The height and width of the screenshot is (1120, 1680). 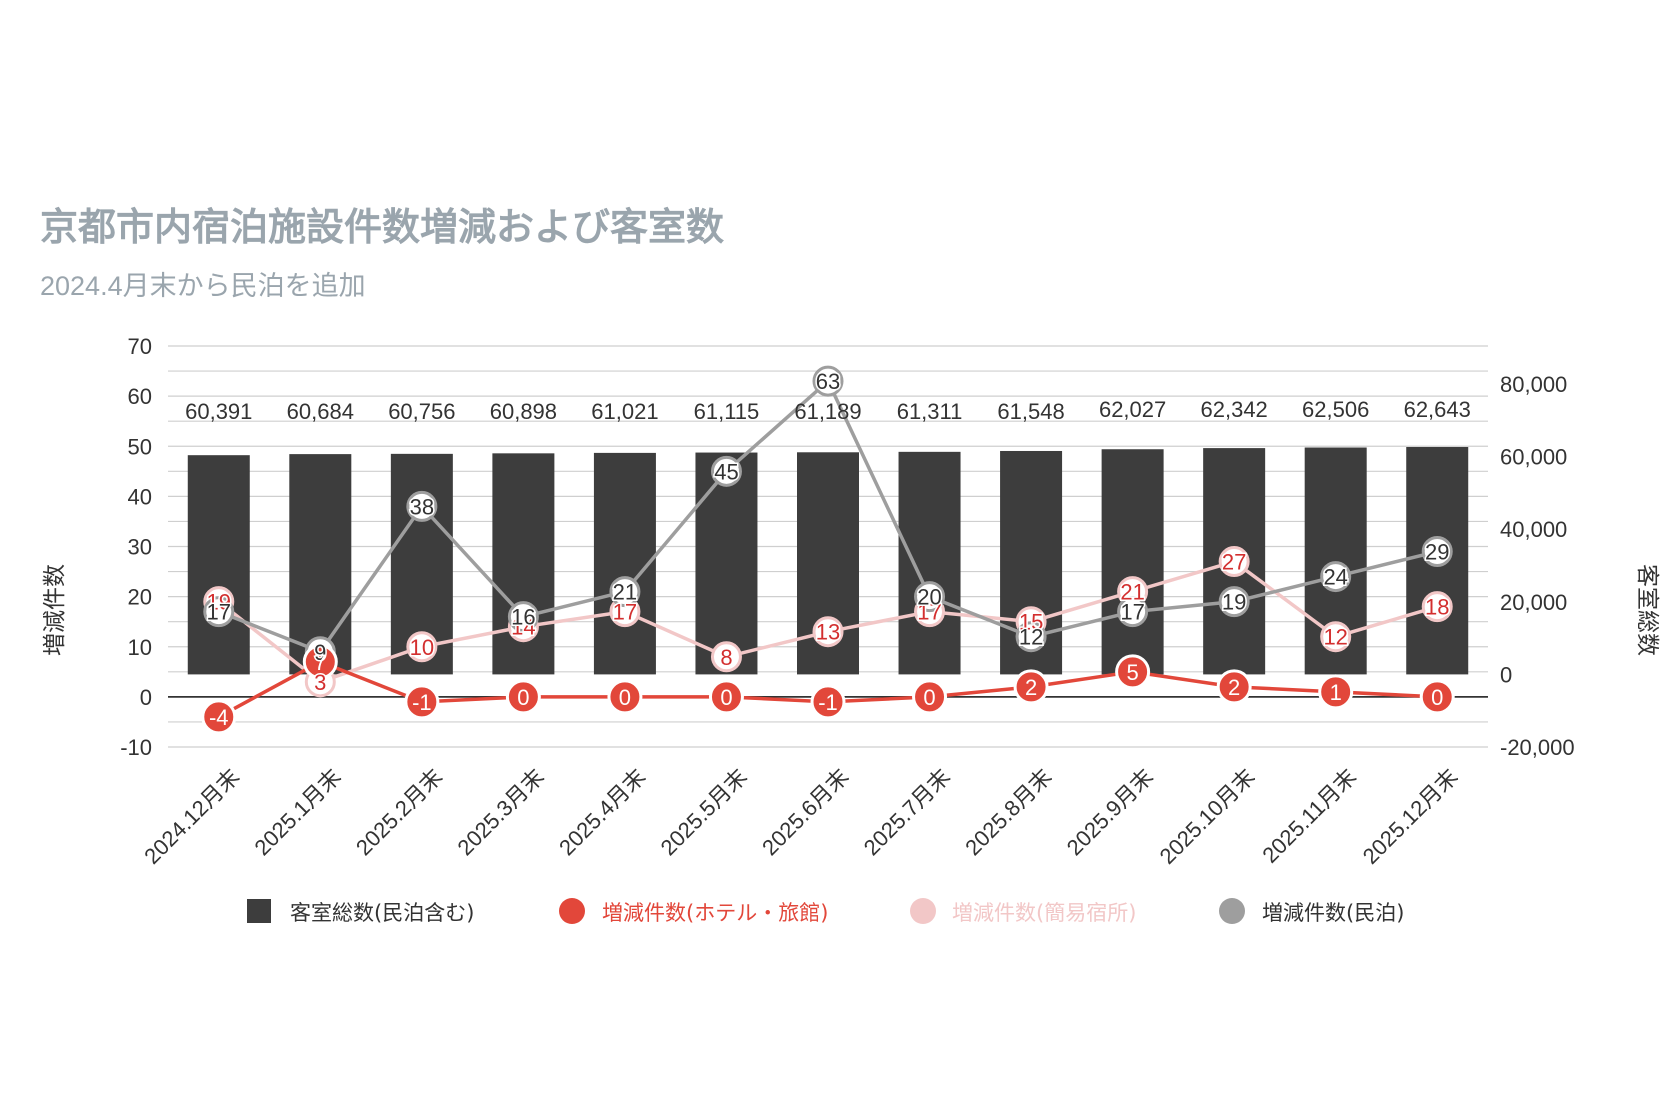 I want to click on data-point-label: -4, so click(x=219, y=717).